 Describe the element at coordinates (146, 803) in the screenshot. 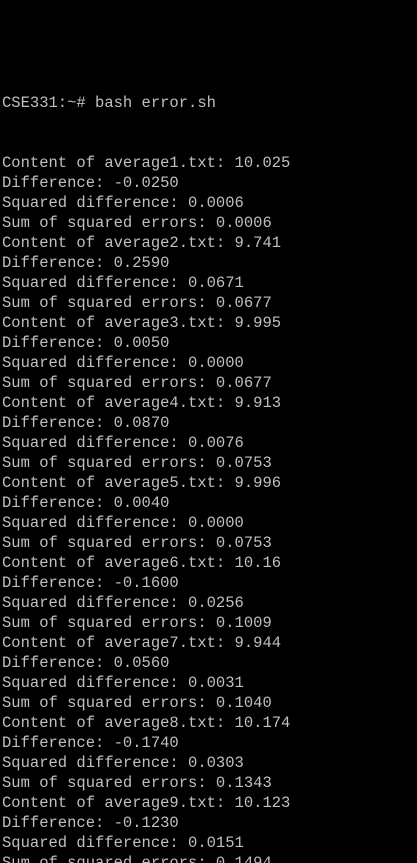

I see `output-line: Content of average9.txt: 10.123` at that location.